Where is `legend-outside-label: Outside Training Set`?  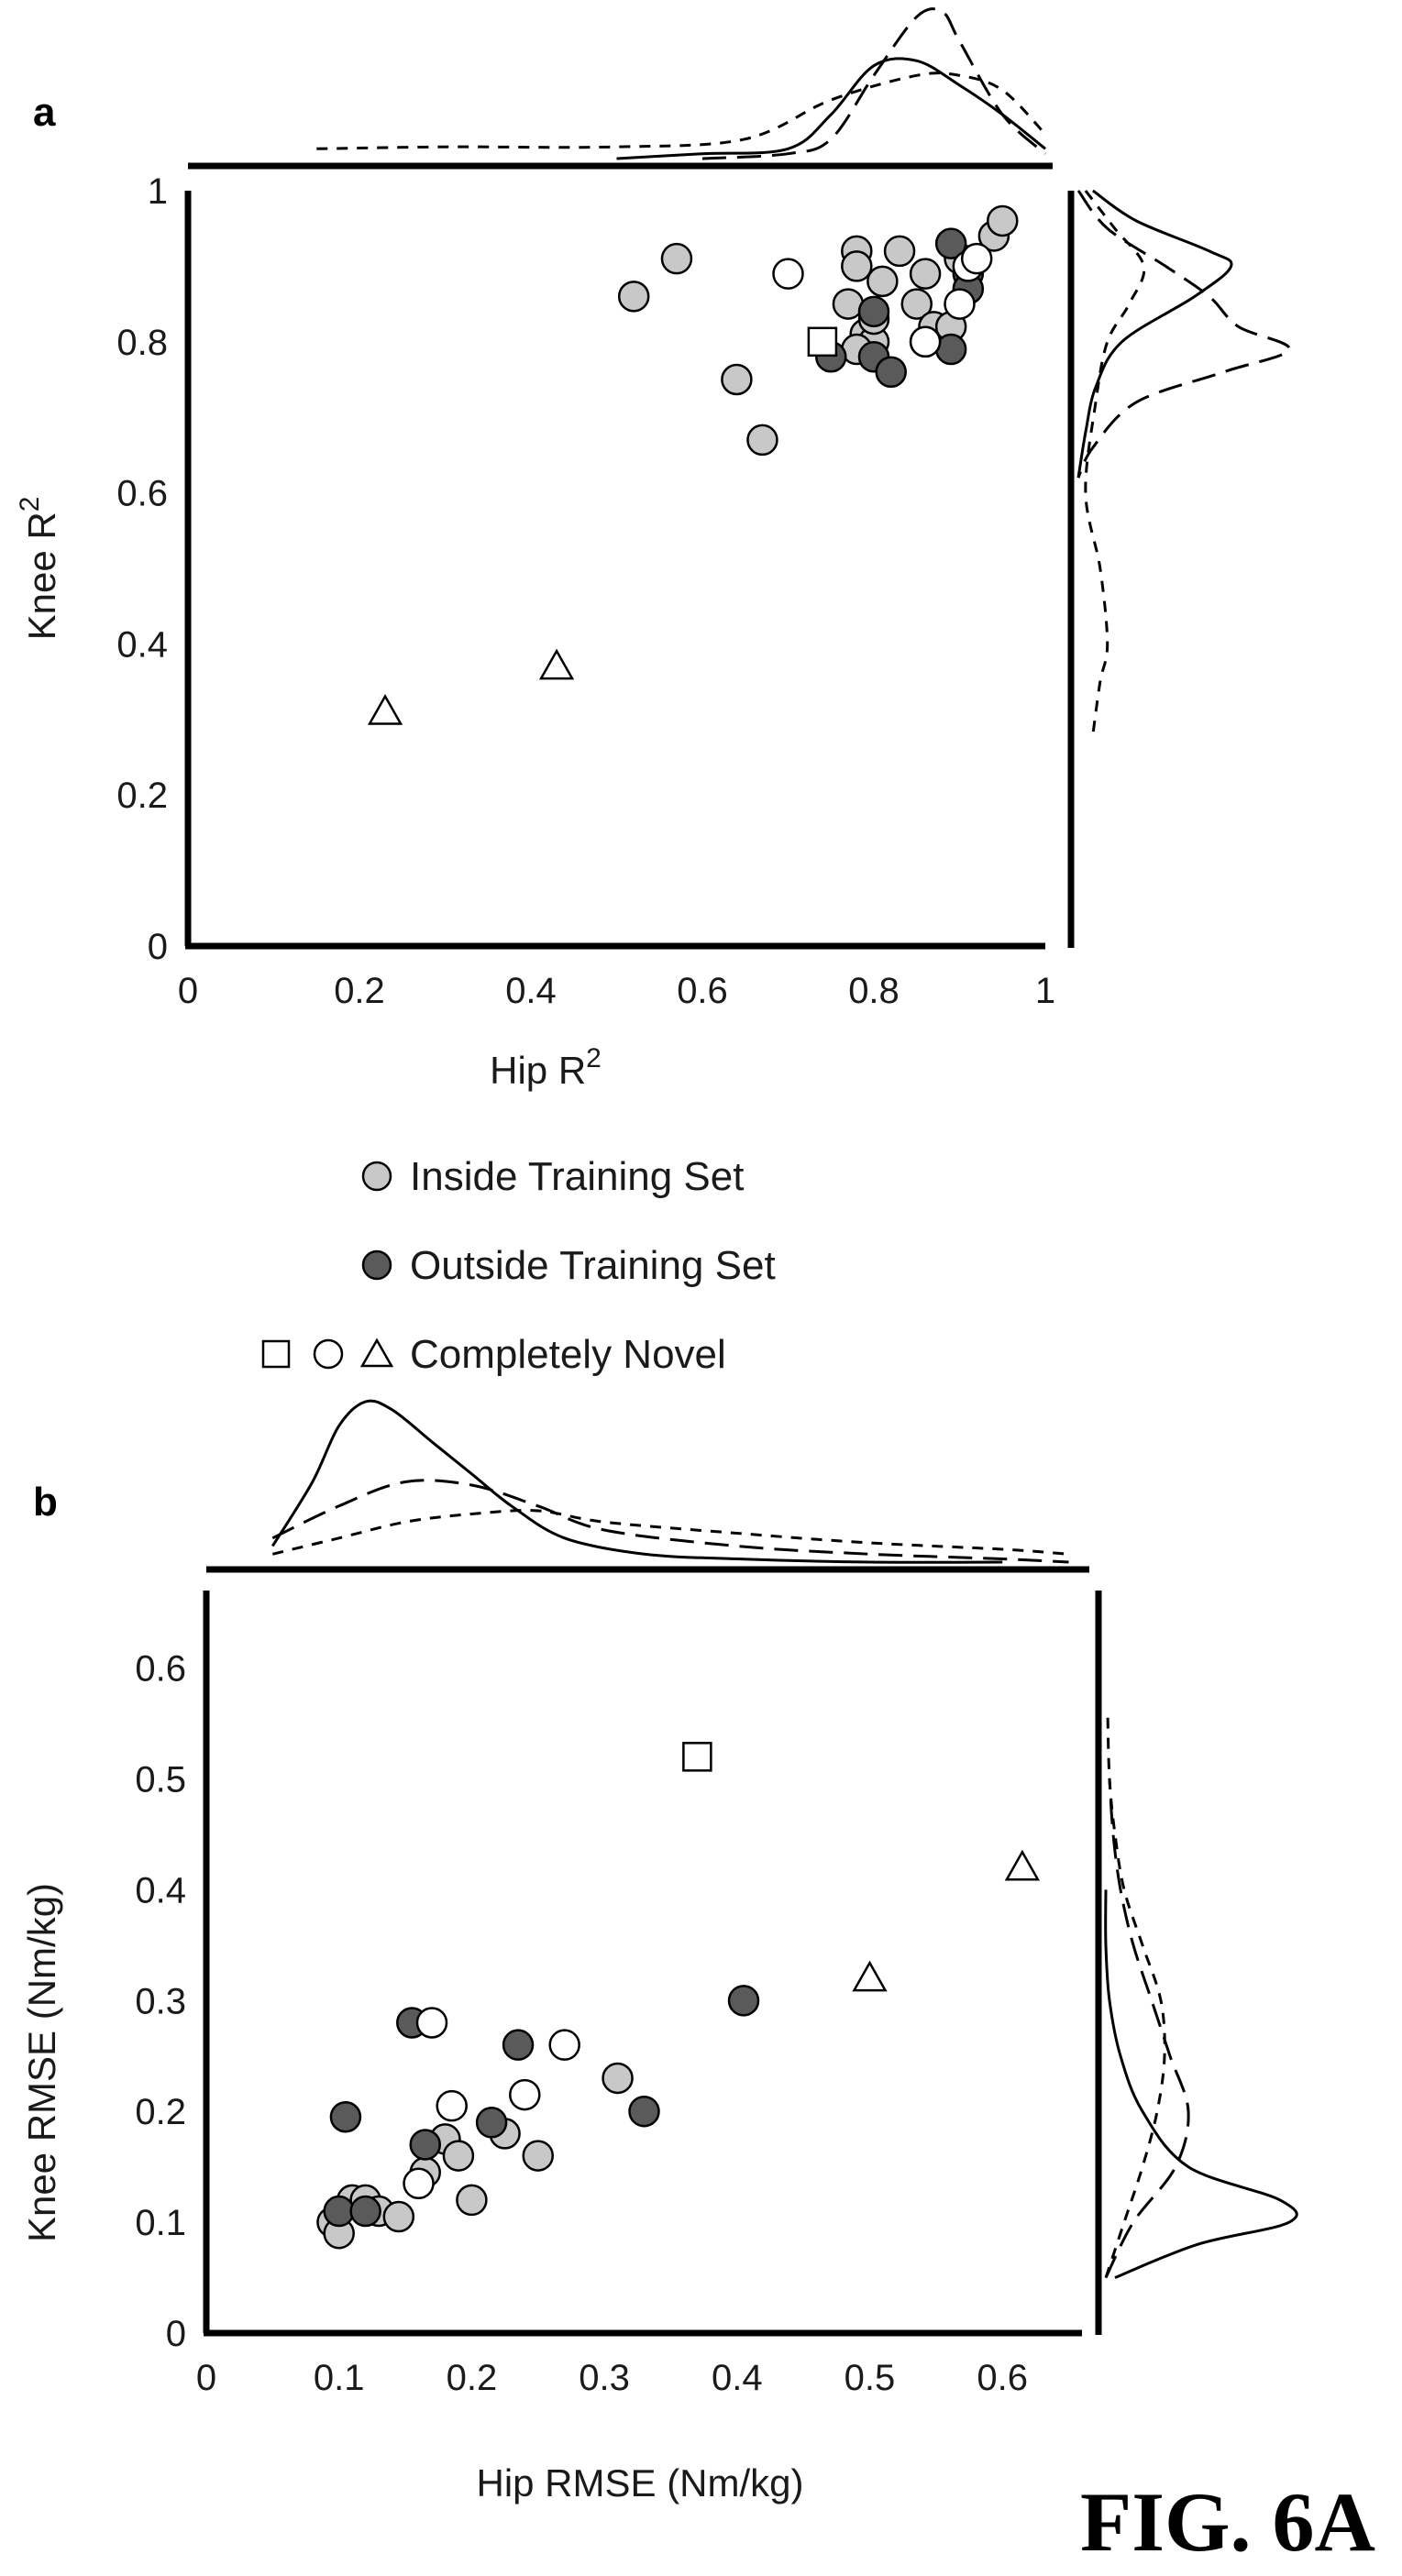 legend-outside-label: Outside Training Set is located at coordinates (593, 1265).